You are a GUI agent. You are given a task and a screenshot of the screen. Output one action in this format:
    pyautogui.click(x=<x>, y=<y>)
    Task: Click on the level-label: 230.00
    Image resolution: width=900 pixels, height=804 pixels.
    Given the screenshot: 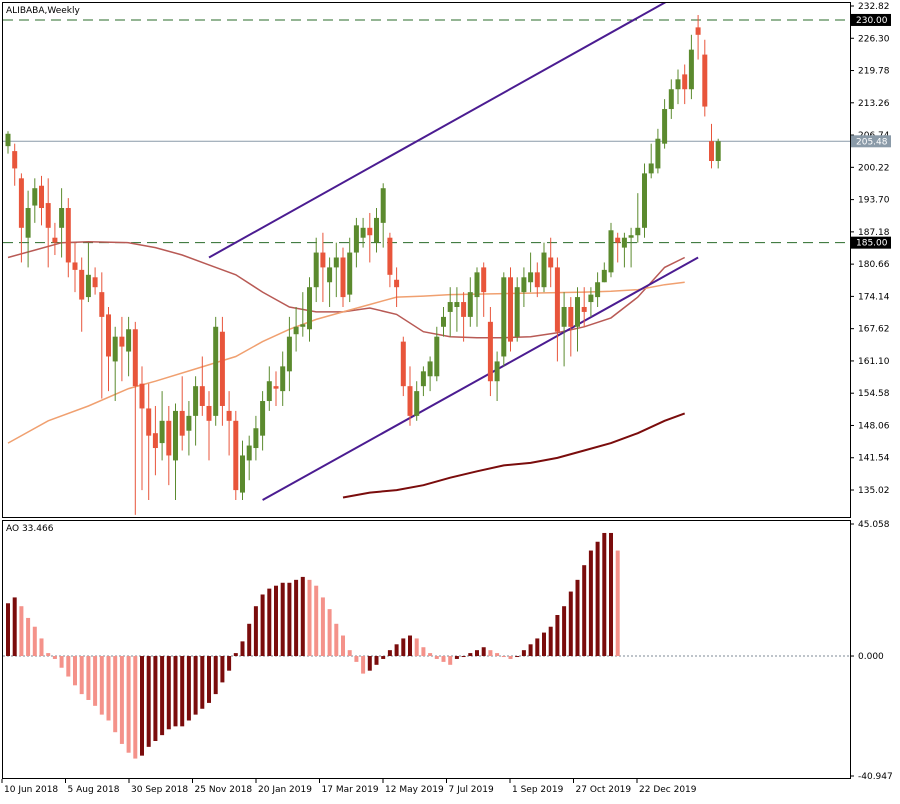 What is the action you would take?
    pyautogui.click(x=872, y=21)
    